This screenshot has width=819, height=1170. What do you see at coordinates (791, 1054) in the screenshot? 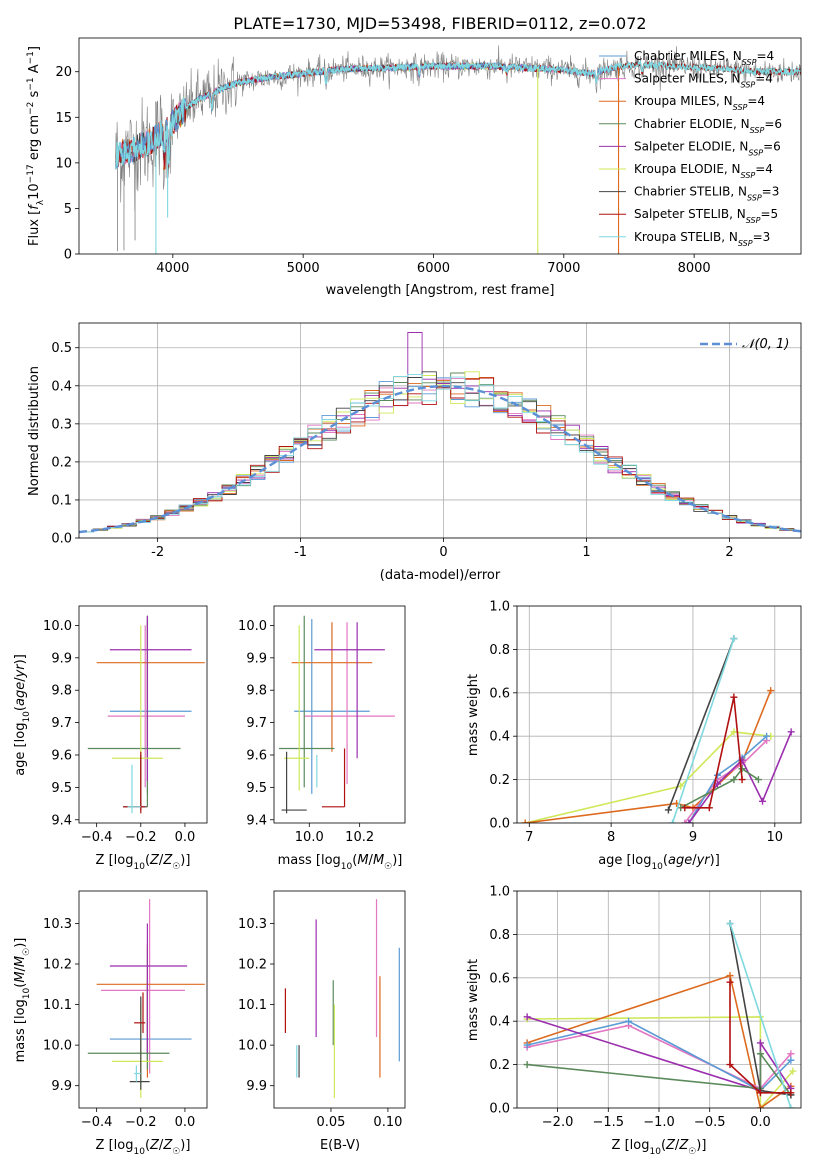
I see `weight-marker-salpeter_miles` at bounding box center [791, 1054].